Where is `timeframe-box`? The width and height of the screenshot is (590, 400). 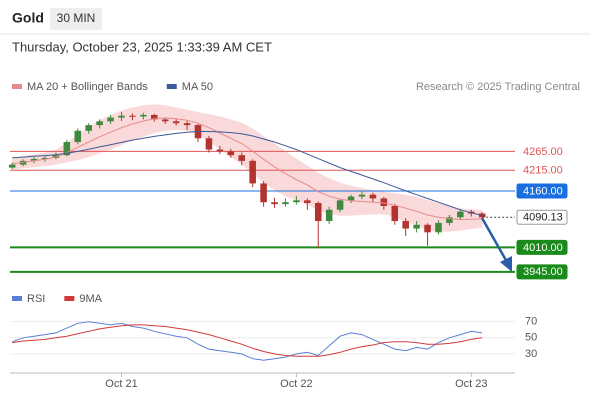
timeframe-box is located at coordinates (76, 19).